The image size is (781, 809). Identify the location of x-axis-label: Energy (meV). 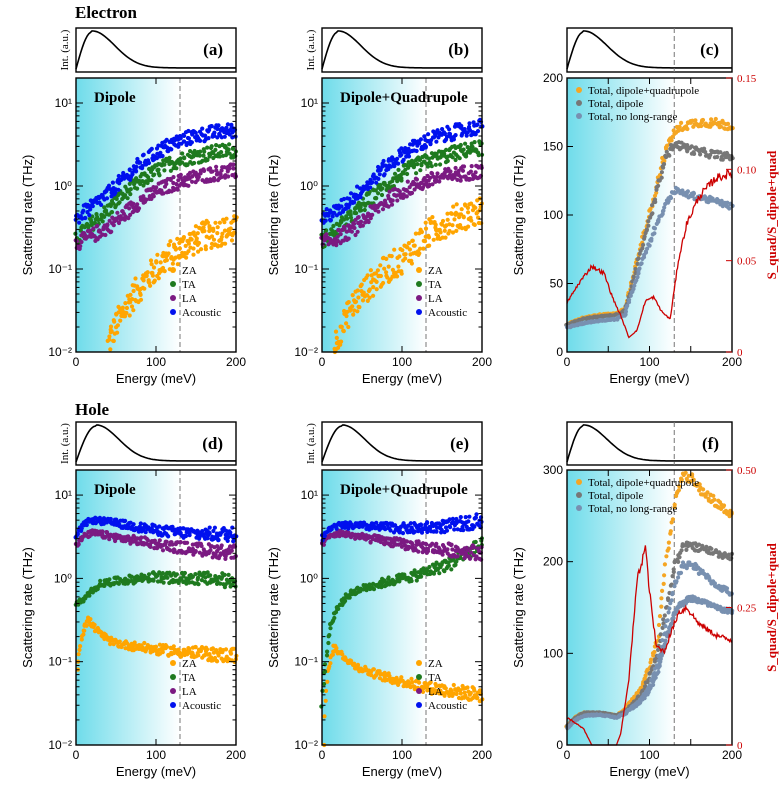
(649, 378).